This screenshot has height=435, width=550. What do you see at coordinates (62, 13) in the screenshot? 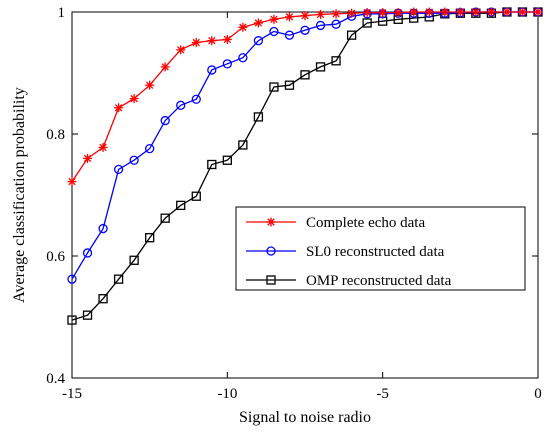
I see `y-tick-label: 1` at bounding box center [62, 13].